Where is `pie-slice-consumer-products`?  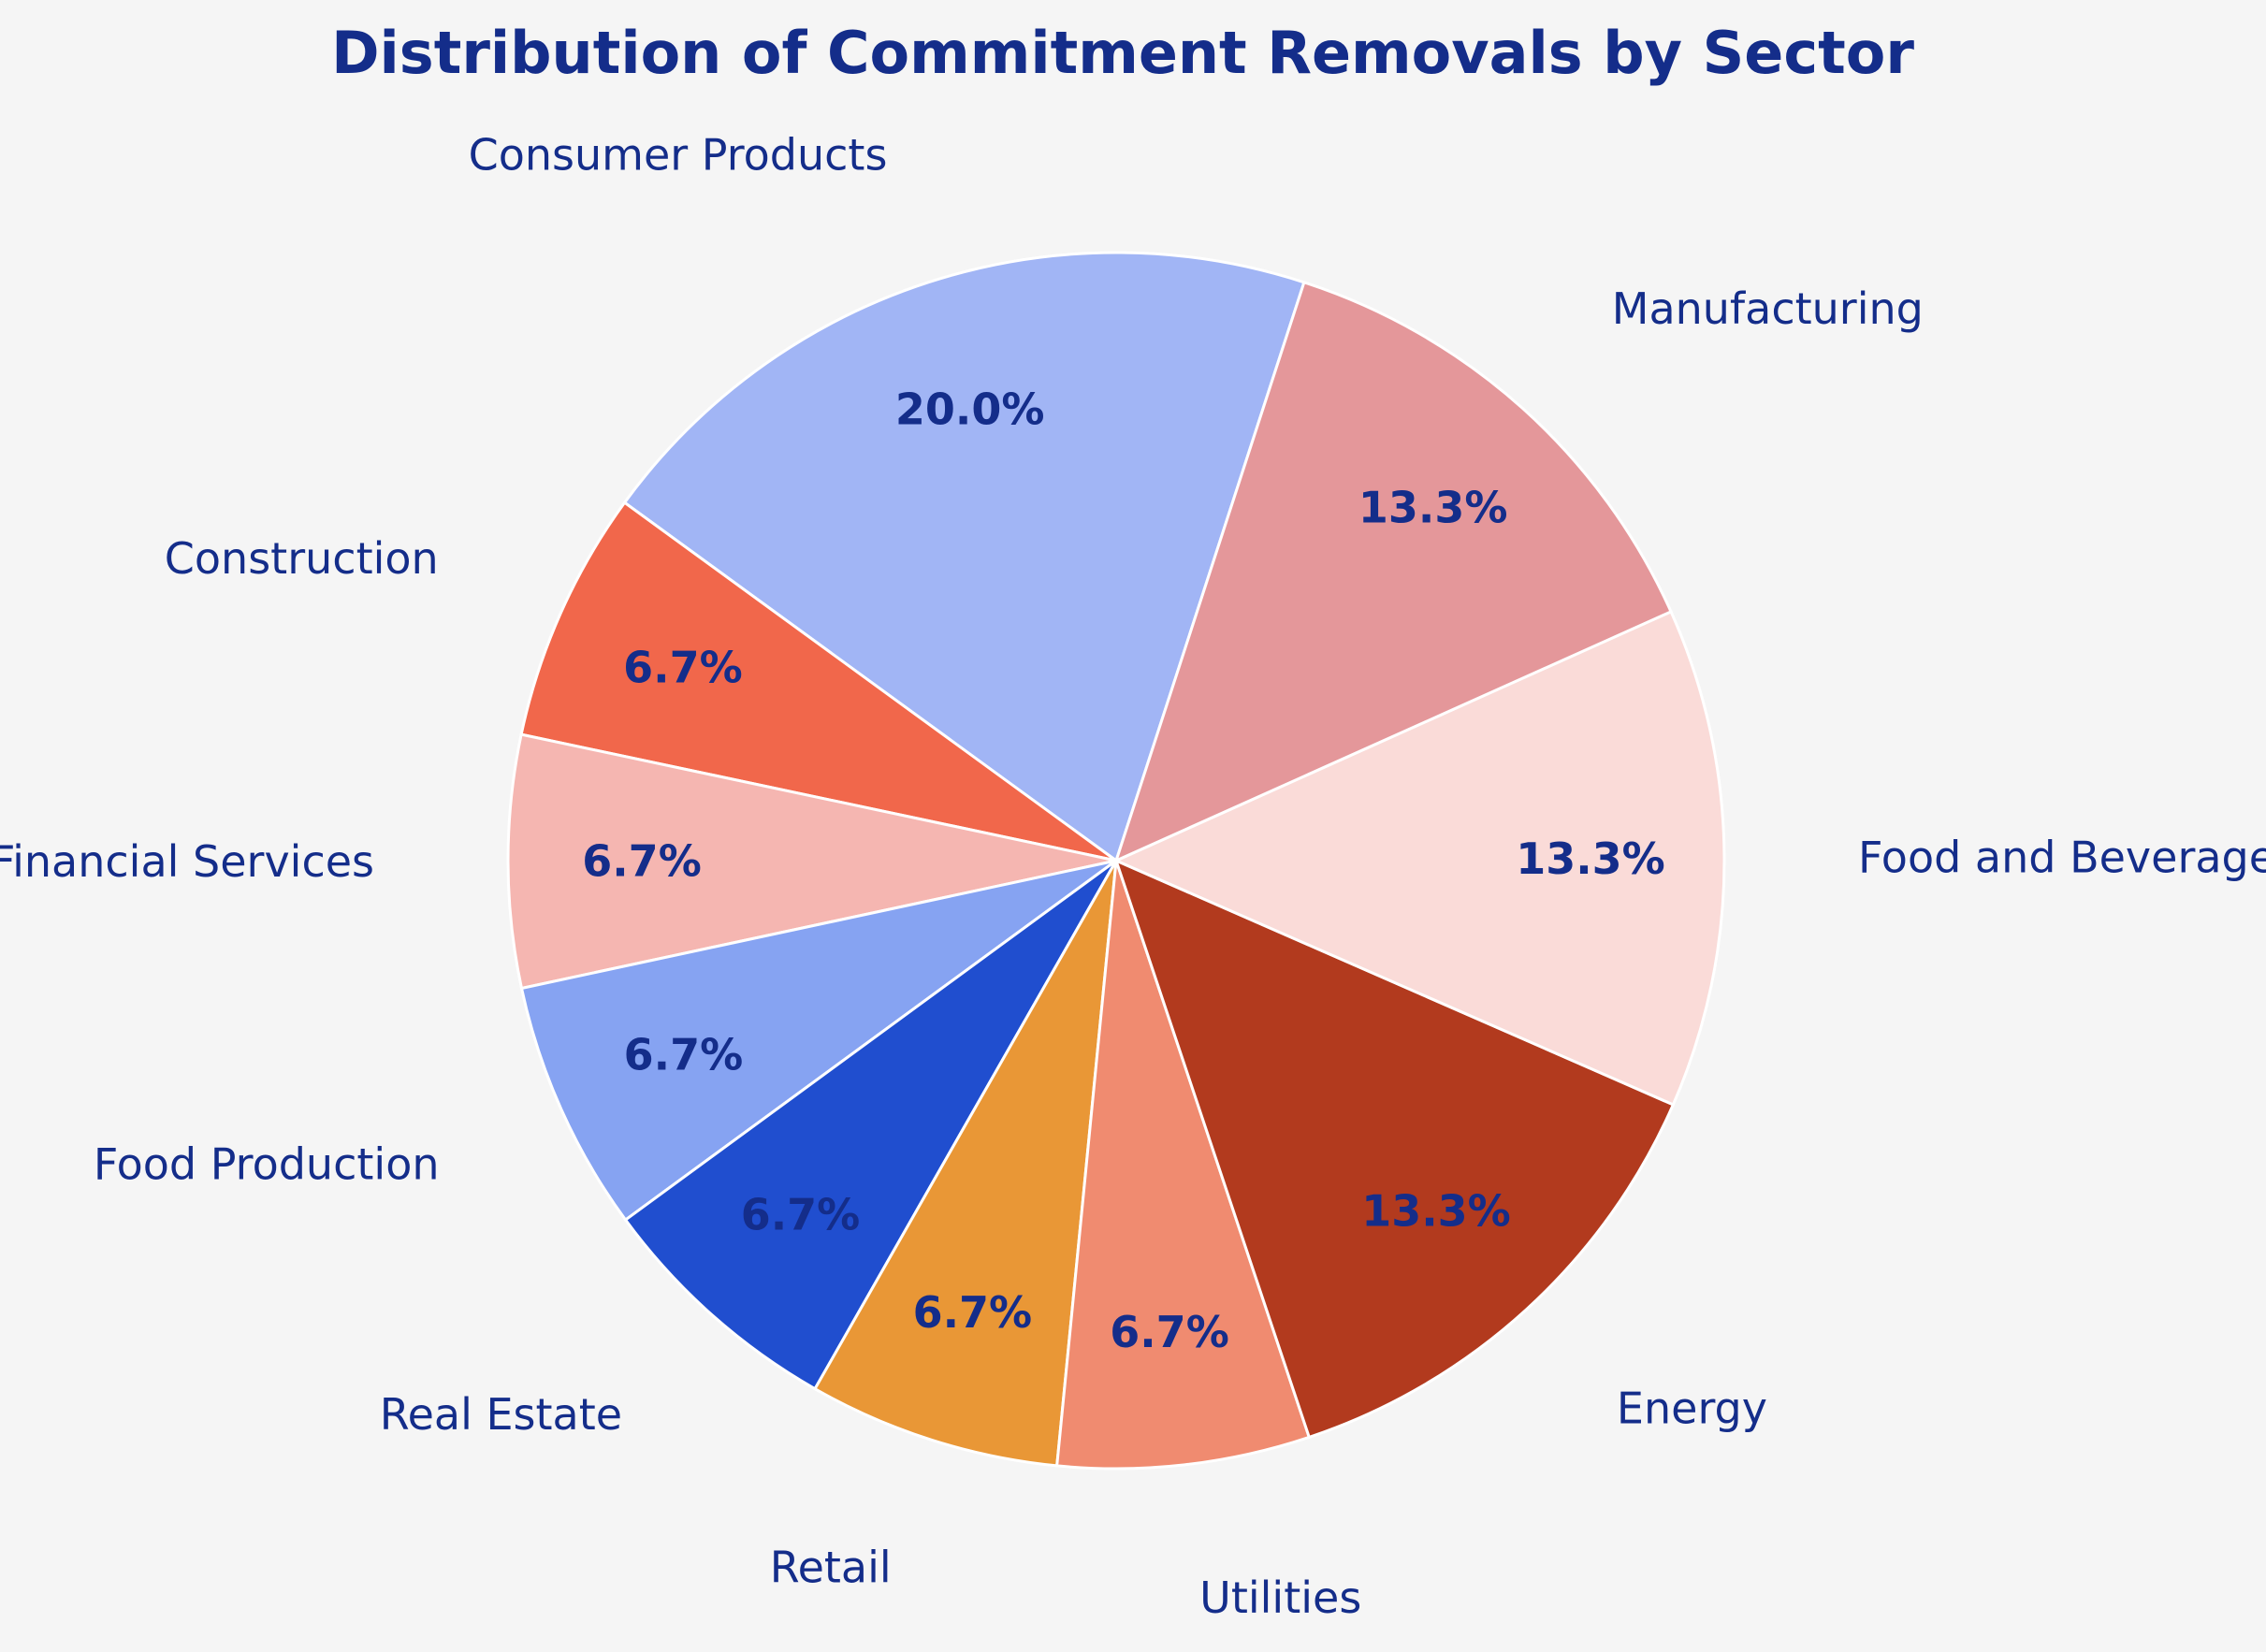 pie-slice-consumer-products is located at coordinates (964, 557).